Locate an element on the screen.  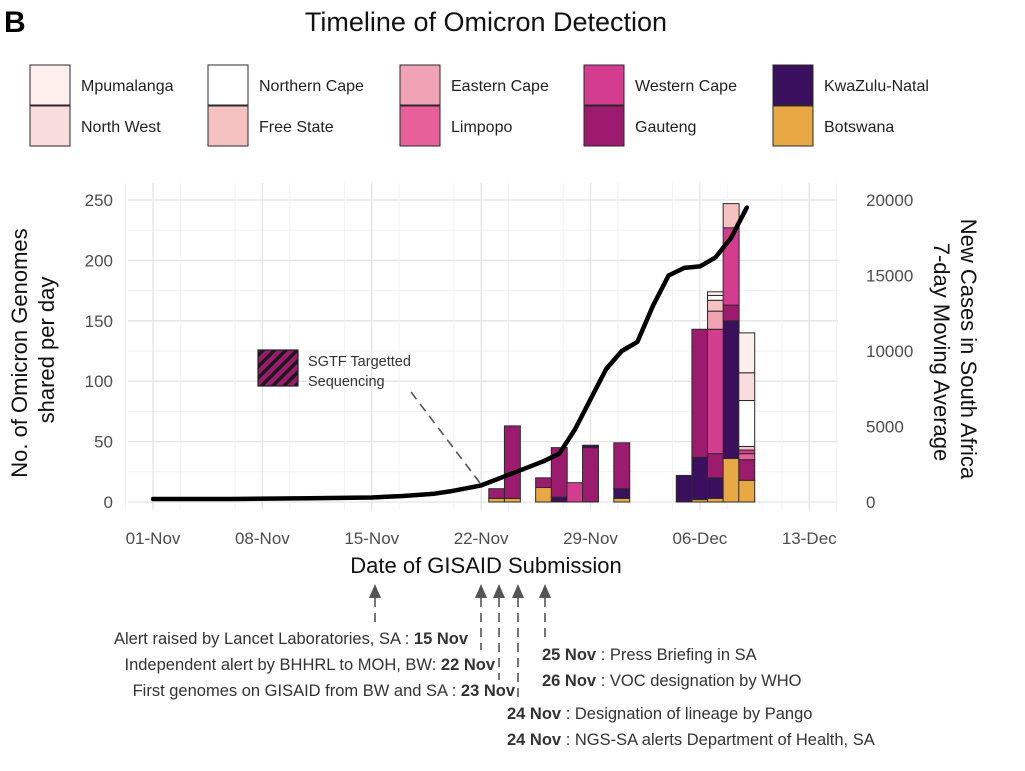
y-tick-label: 200 is located at coordinates (99, 260).